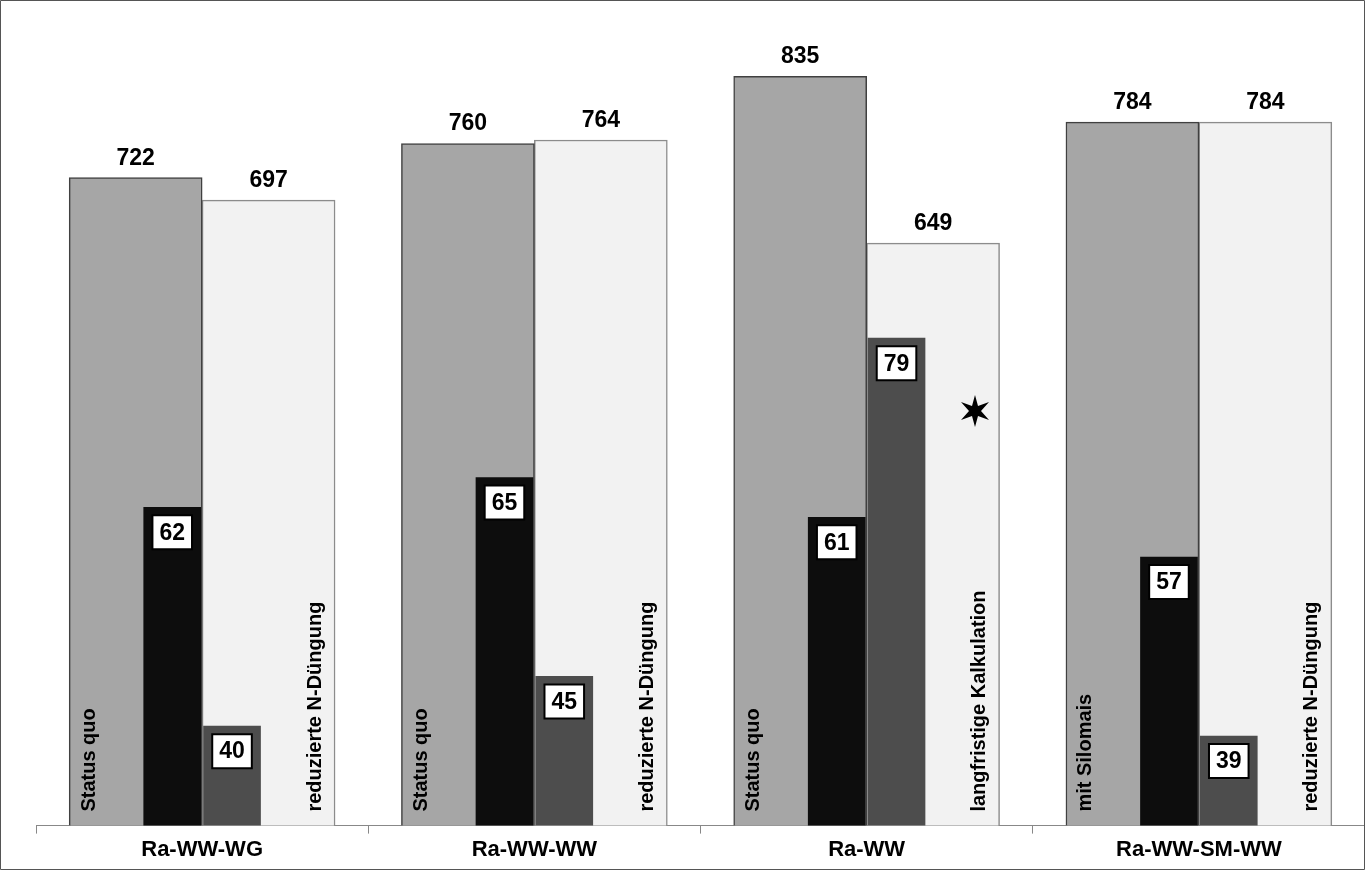 Image resolution: width=1365 pixels, height=870 pixels. I want to click on x-tick-label: Ra-WW, so click(867, 848).